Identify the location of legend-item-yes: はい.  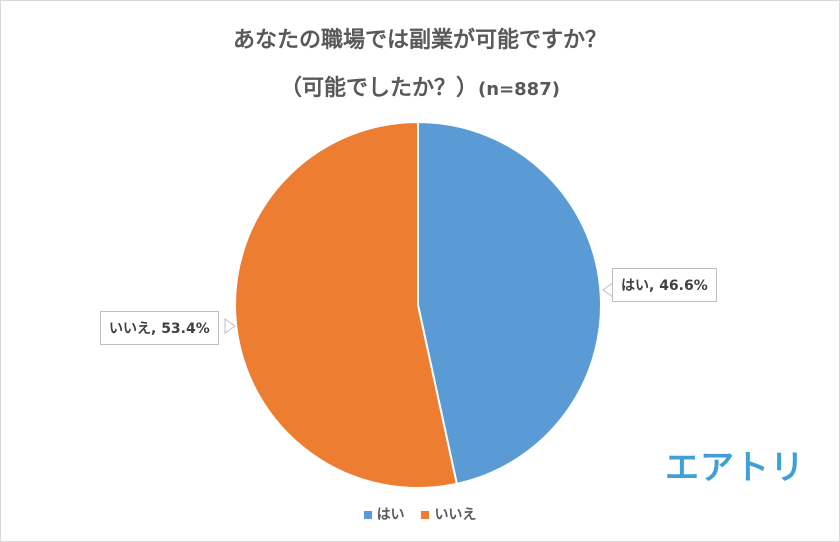
(384, 514).